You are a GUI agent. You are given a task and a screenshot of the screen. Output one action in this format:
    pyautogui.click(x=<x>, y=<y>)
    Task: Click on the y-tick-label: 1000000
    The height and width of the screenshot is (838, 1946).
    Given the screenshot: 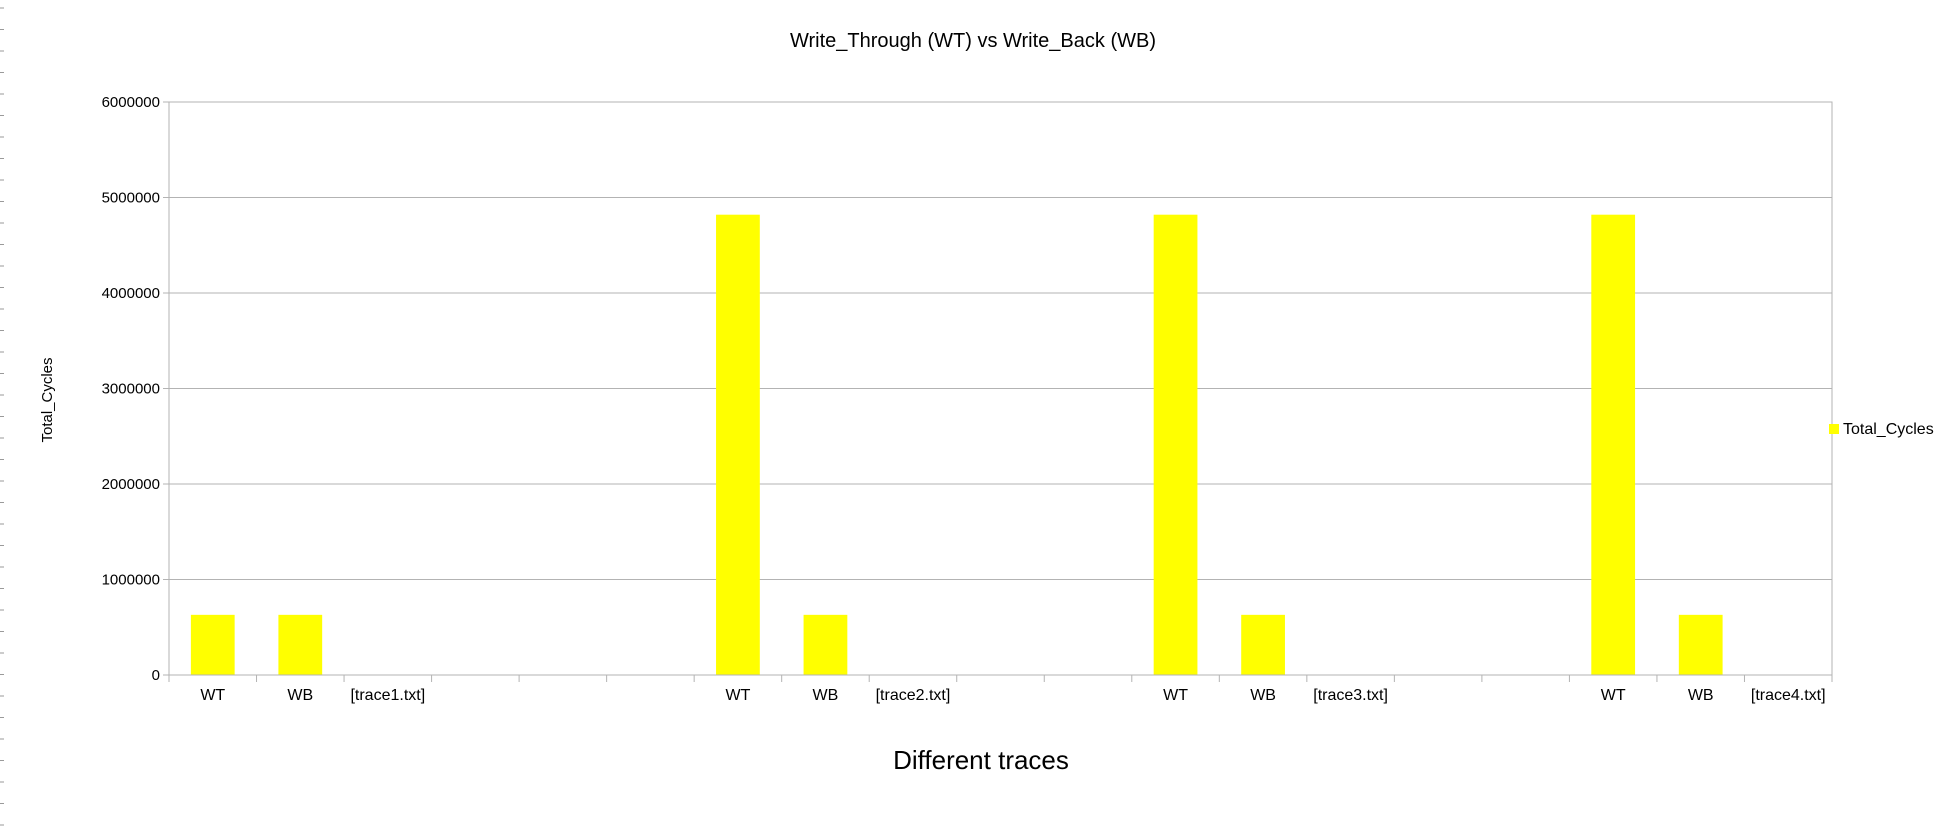 What is the action you would take?
    pyautogui.click(x=131, y=580)
    